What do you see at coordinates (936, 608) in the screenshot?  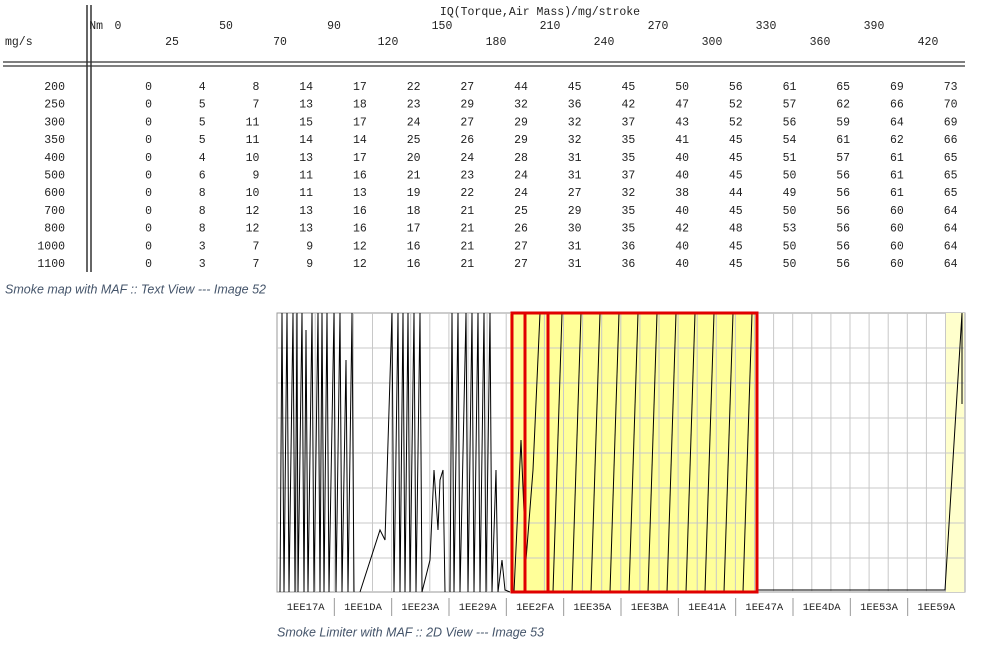 I see `x-label: 1EE59A` at bounding box center [936, 608].